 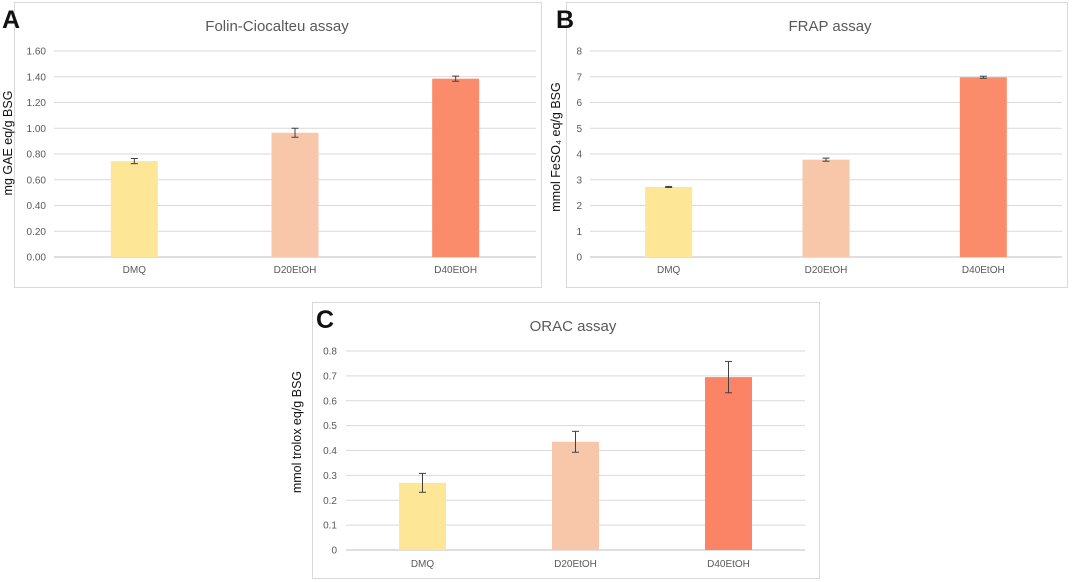 I want to click on frap-y-tick-label: 8, so click(x=579, y=52).